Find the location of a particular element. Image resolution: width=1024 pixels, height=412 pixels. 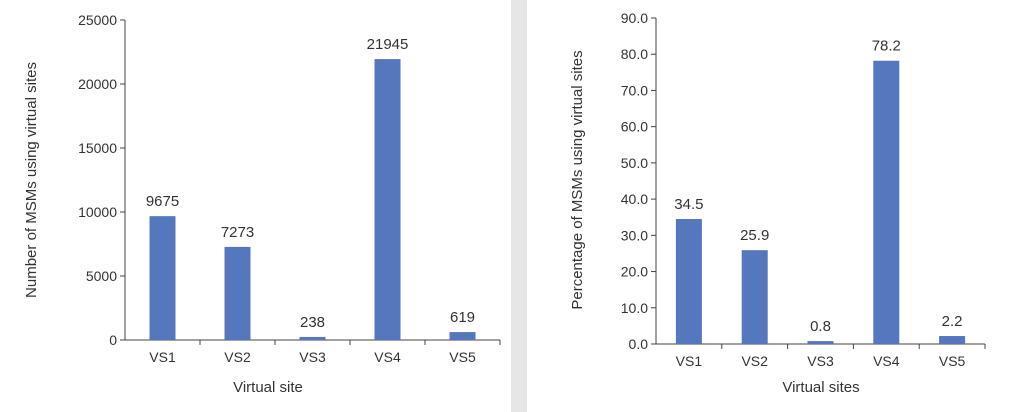

y-tick-label: 10000 is located at coordinates (97, 212).